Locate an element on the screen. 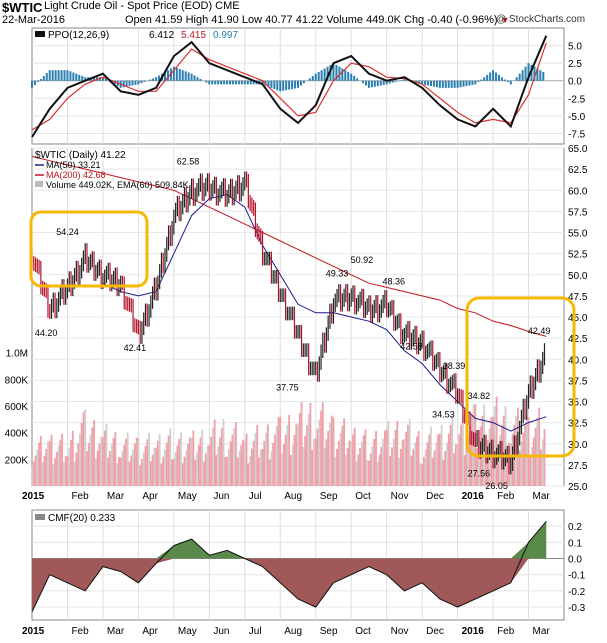  x-axis-label: Aug is located at coordinates (293, 496).